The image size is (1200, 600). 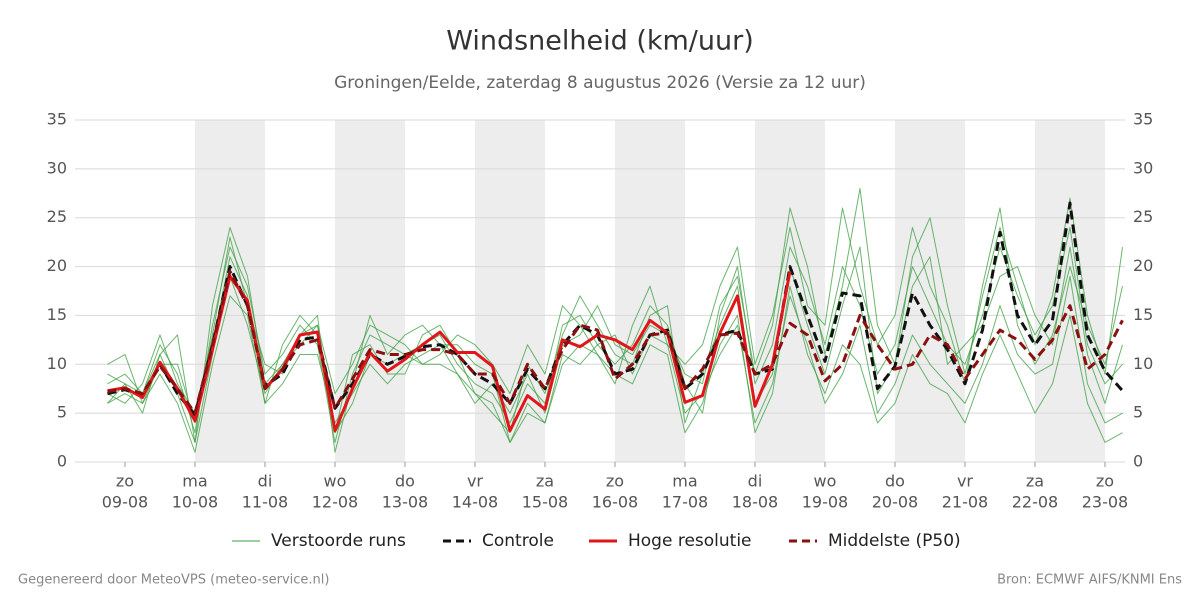 What do you see at coordinates (615, 502) in the screenshot?
I see `x-tick-date: 16-08` at bounding box center [615, 502].